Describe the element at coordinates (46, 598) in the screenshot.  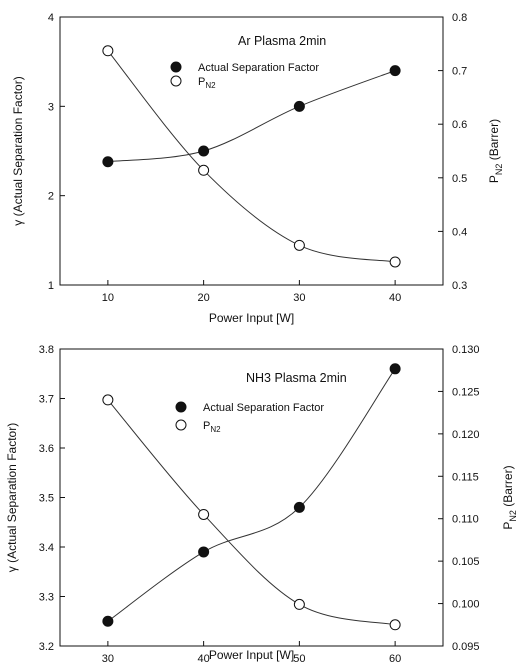
I see `y-left-tick-label: 3.3` at that location.